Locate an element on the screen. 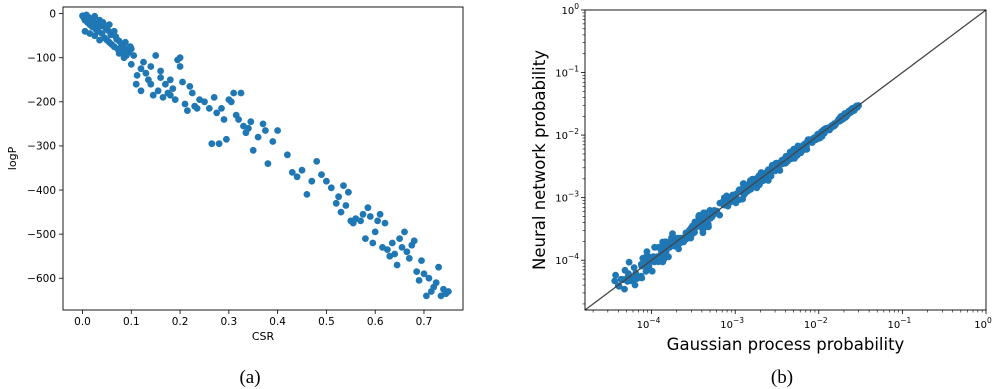 Image resolution: width=996 pixels, height=389 pixels. caption-b: (b) is located at coordinates (782, 377).